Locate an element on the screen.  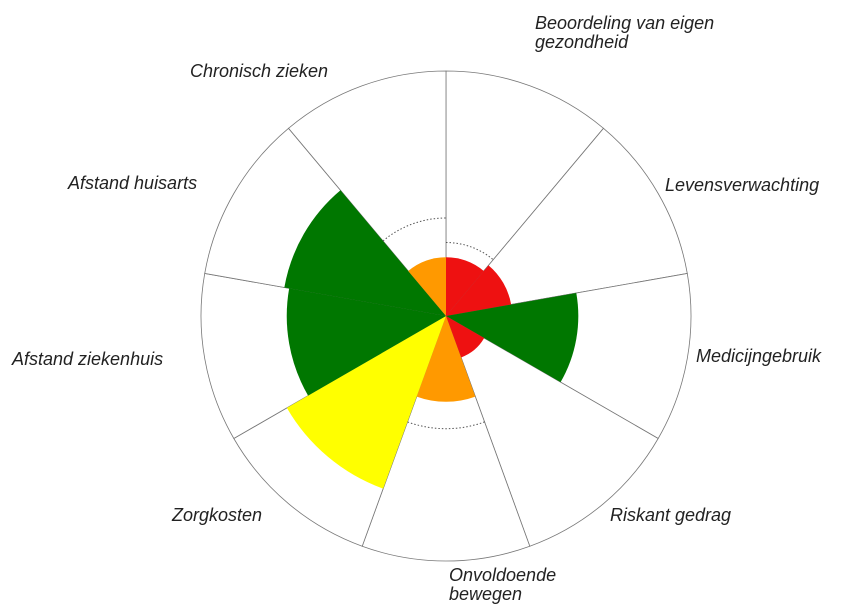
category-label: Riskant gedrag is located at coordinates (671, 515).